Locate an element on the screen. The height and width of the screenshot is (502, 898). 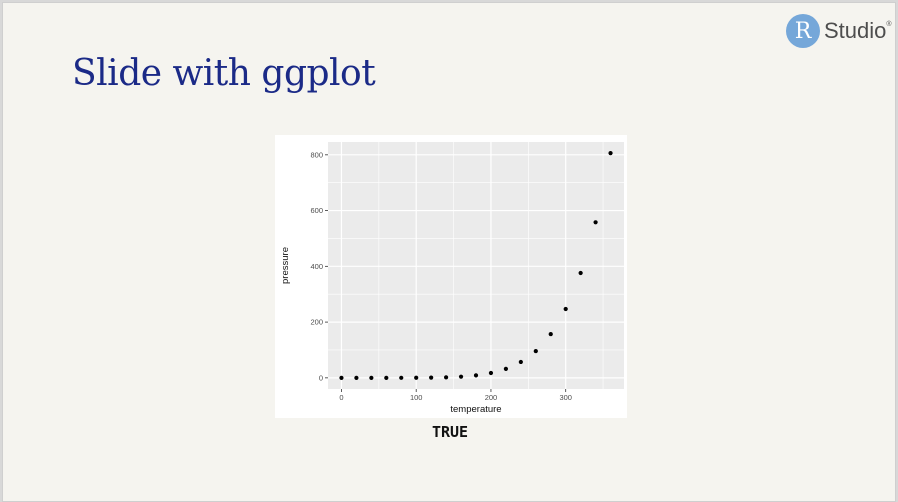
console-result: TRUE is located at coordinates (450, 432).